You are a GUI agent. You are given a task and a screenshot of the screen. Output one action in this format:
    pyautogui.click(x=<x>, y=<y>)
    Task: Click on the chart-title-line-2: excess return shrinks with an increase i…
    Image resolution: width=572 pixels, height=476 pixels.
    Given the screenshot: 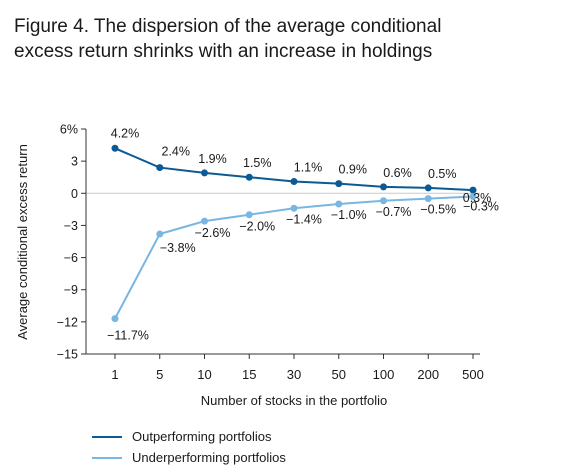 What is the action you would take?
    pyautogui.click(x=223, y=51)
    